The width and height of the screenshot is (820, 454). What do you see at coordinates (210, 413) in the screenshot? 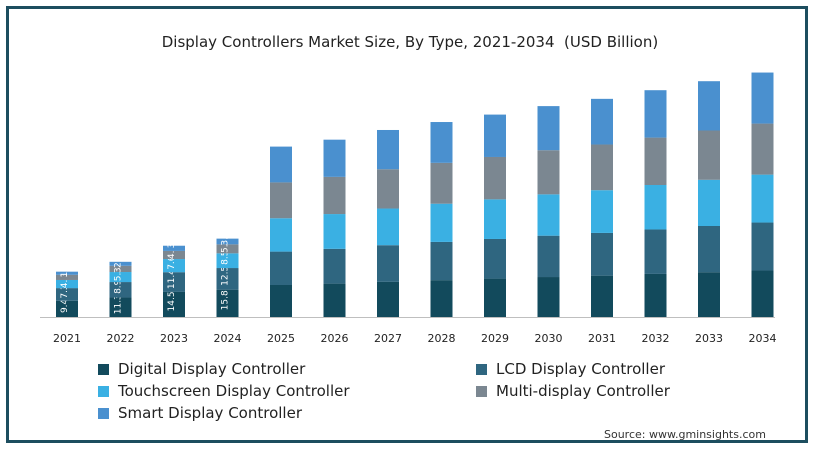
I see `legend-label: Smart Display Controller` at bounding box center [210, 413].